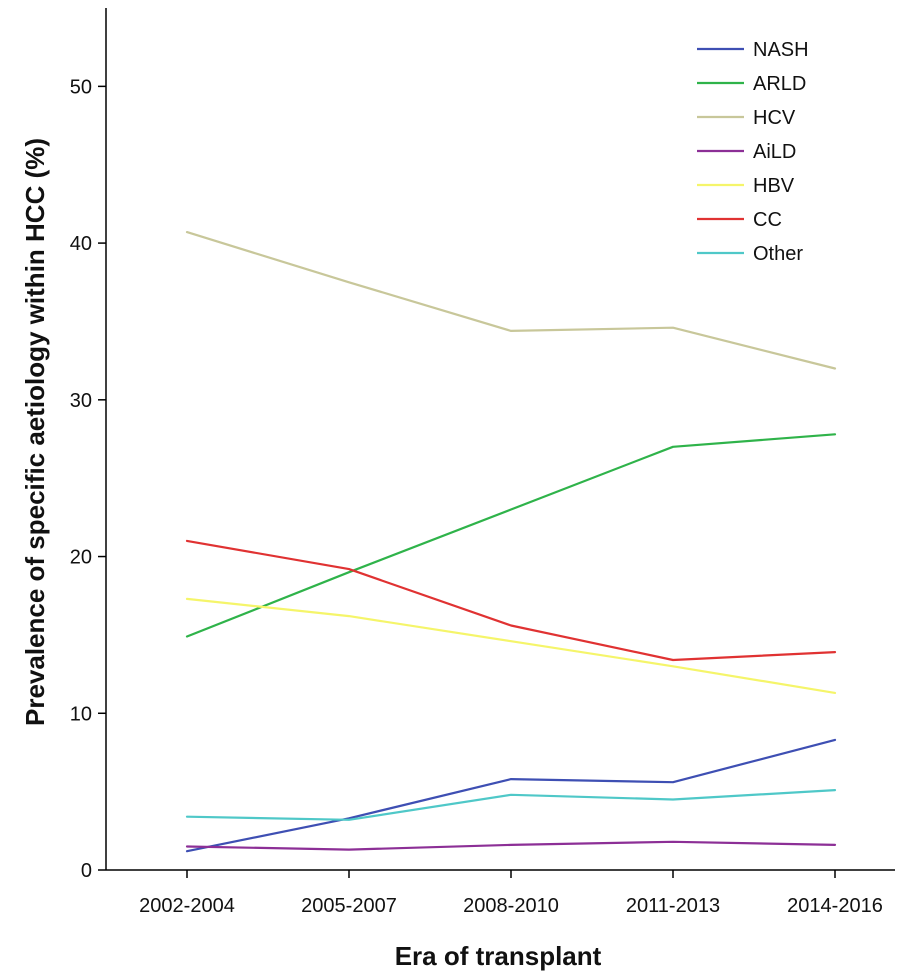 Image resolution: width=907 pixels, height=976 pixels. I want to click on series-line-hcv, so click(511, 300).